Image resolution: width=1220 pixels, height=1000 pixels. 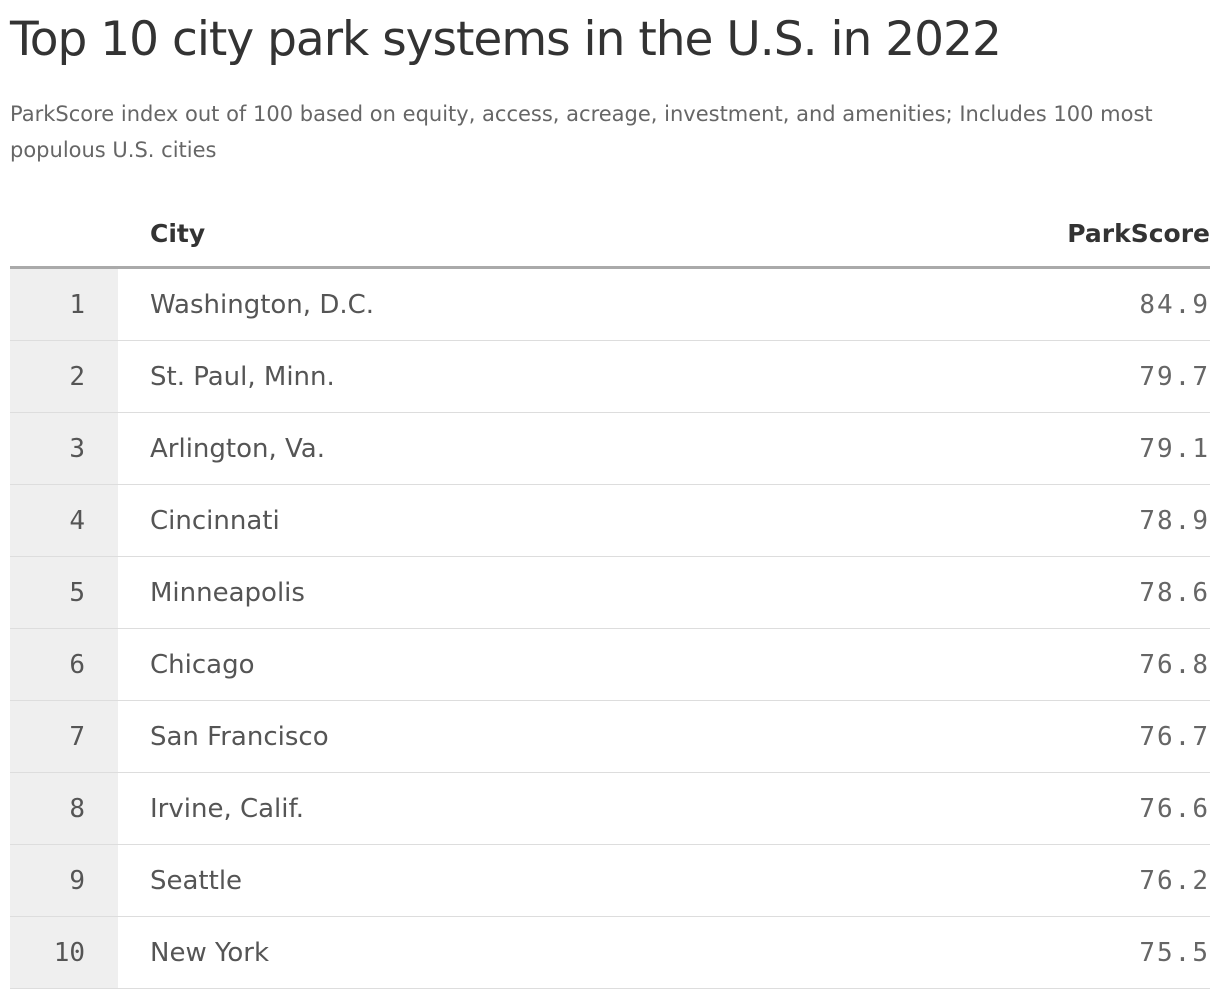 I want to click on table-row: 4 Cincinnati 78.9, so click(x=610, y=520).